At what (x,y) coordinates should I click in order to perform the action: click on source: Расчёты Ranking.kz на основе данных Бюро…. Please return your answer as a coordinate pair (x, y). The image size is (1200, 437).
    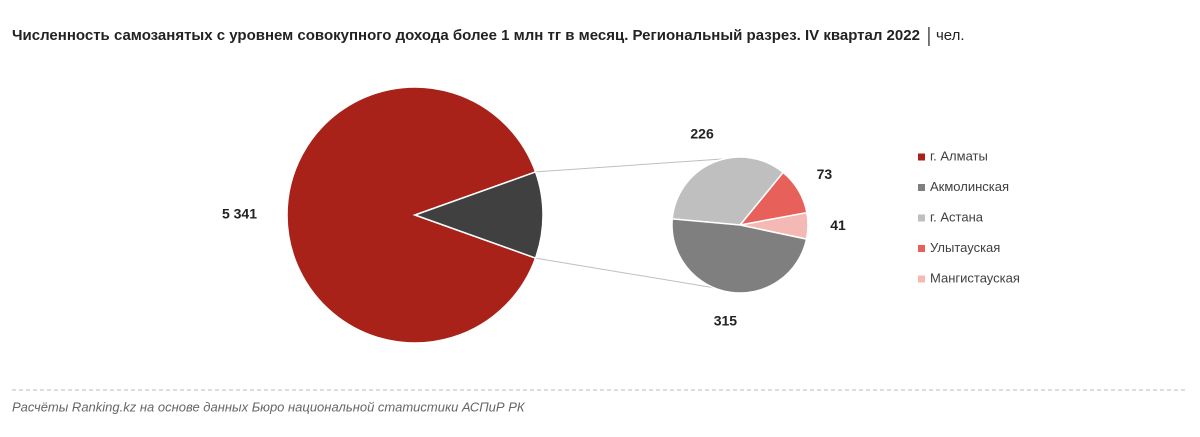
    Looking at the image, I should click on (269, 406).